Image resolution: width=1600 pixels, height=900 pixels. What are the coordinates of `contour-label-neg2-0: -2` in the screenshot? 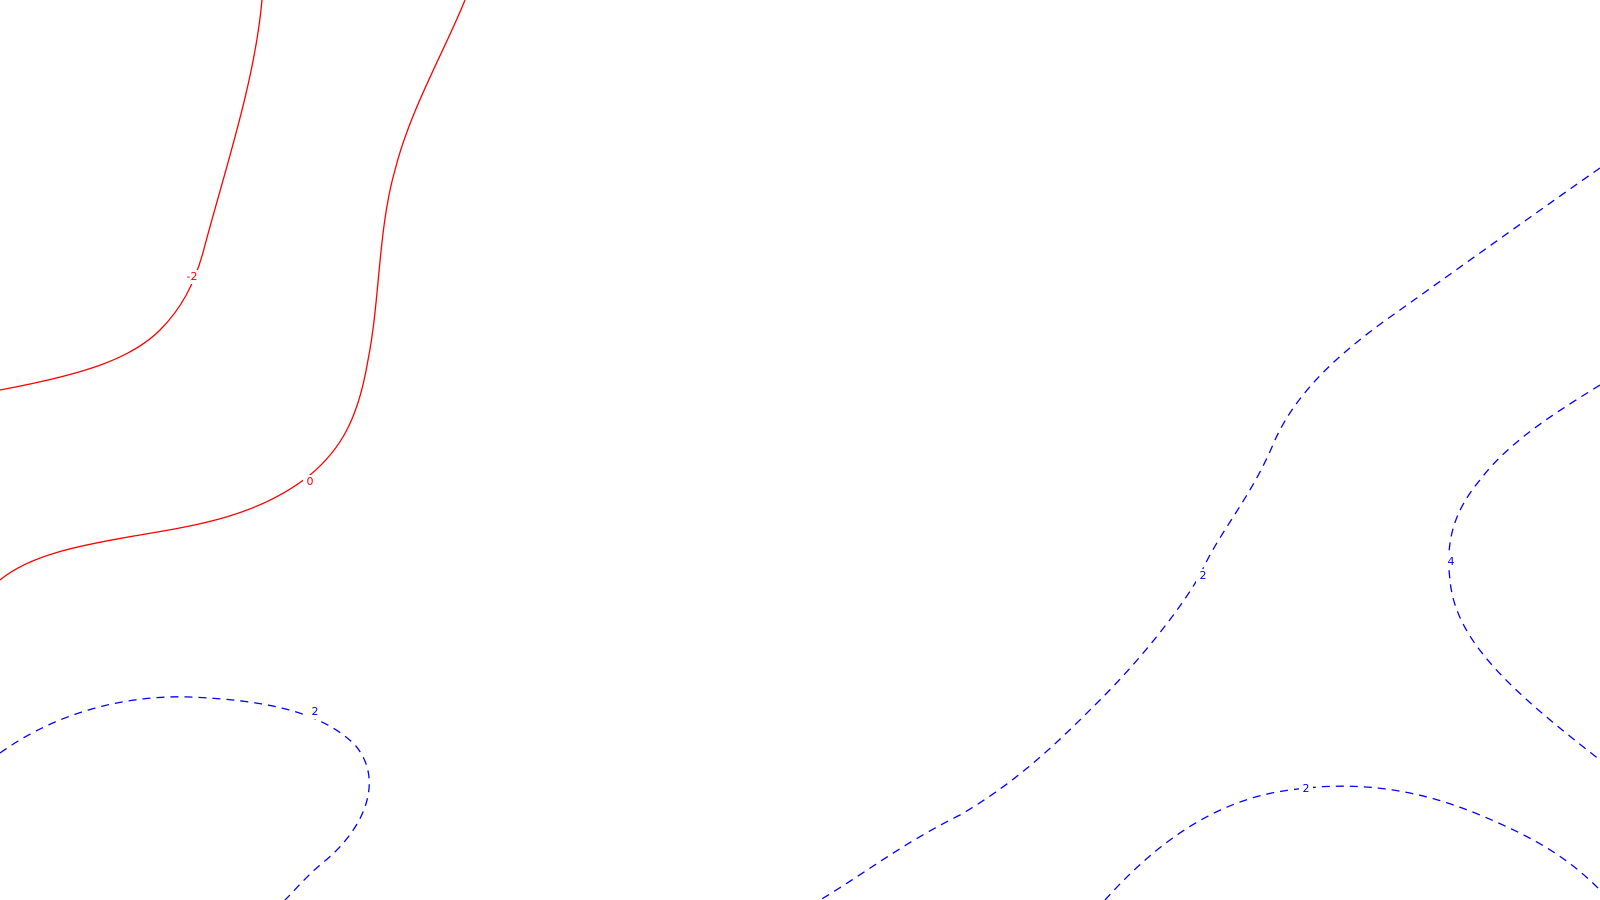 It's located at (192, 276).